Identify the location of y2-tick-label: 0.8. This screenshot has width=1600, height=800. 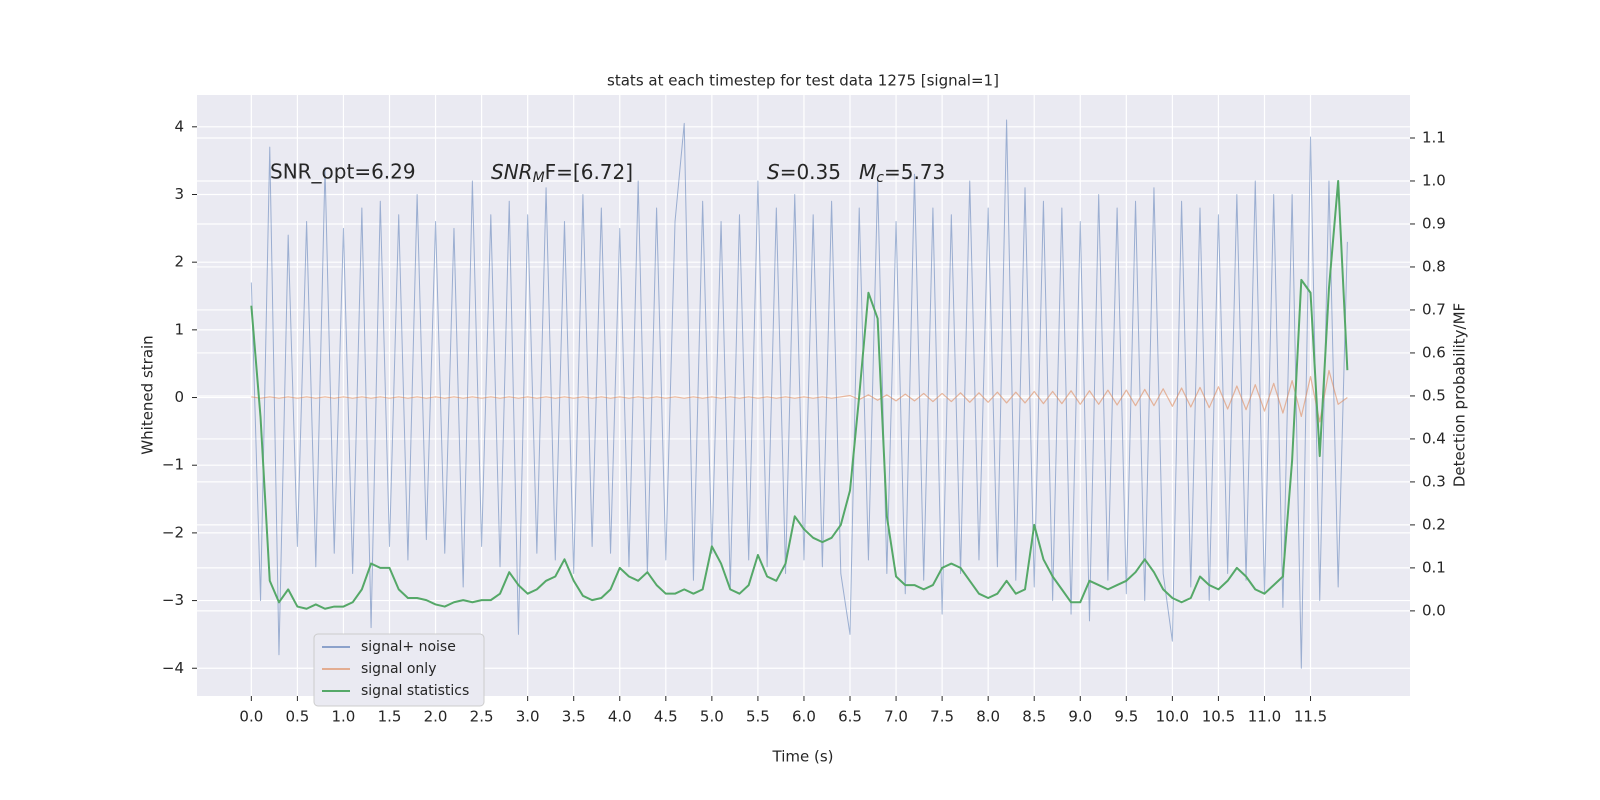
(1434, 266).